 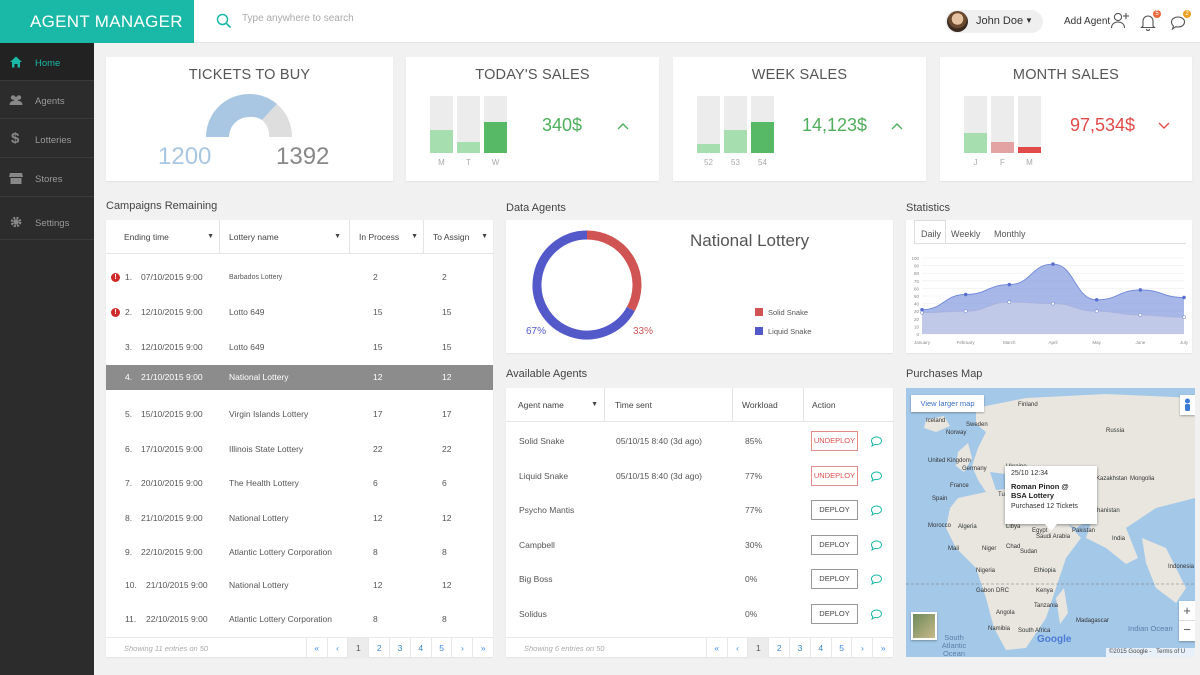 I want to click on map-label: Angola, so click(x=1005, y=613).